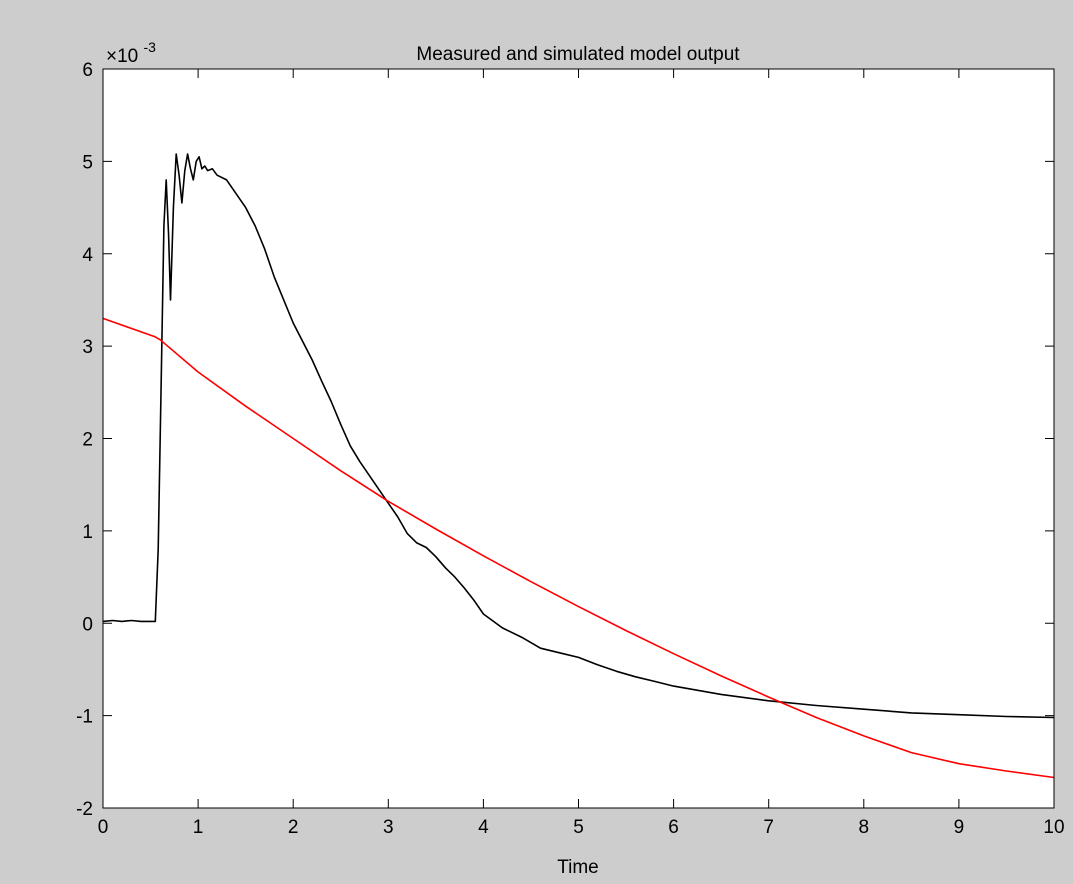 The width and height of the screenshot is (1073, 884). What do you see at coordinates (673, 827) in the screenshot?
I see `x-tick-label: 6` at bounding box center [673, 827].